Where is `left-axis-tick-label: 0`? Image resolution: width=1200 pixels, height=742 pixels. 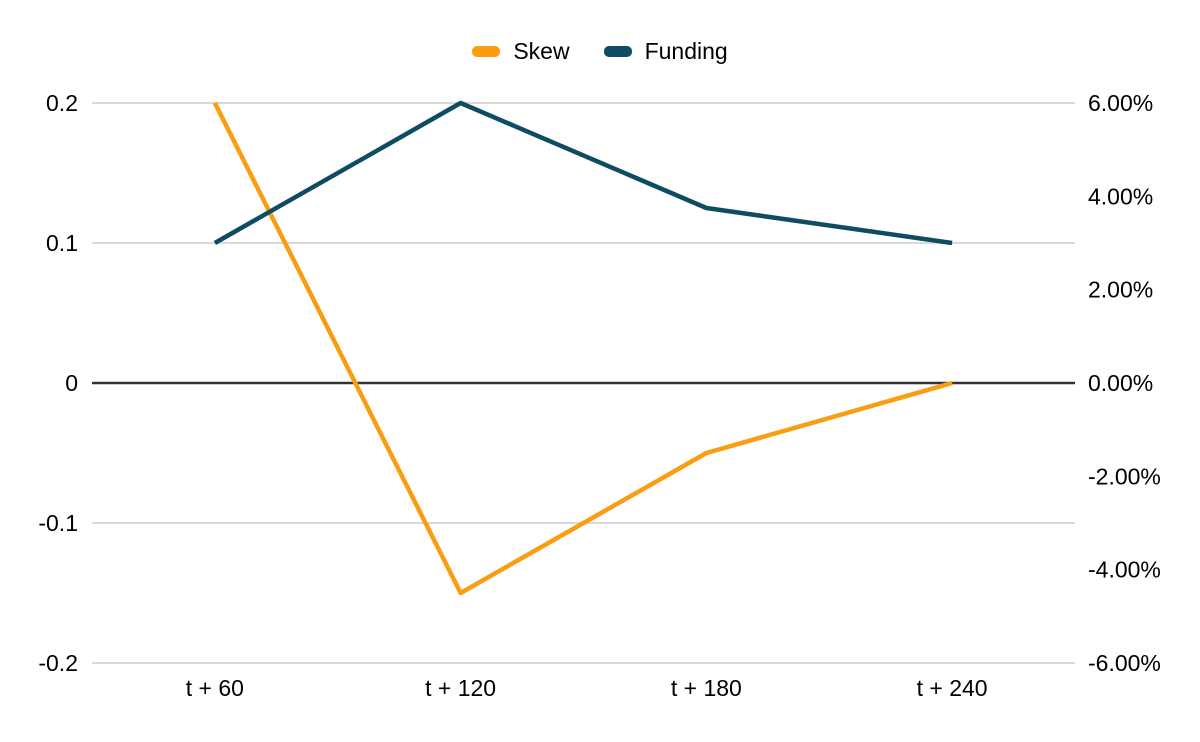
left-axis-tick-label: 0 is located at coordinates (71, 383).